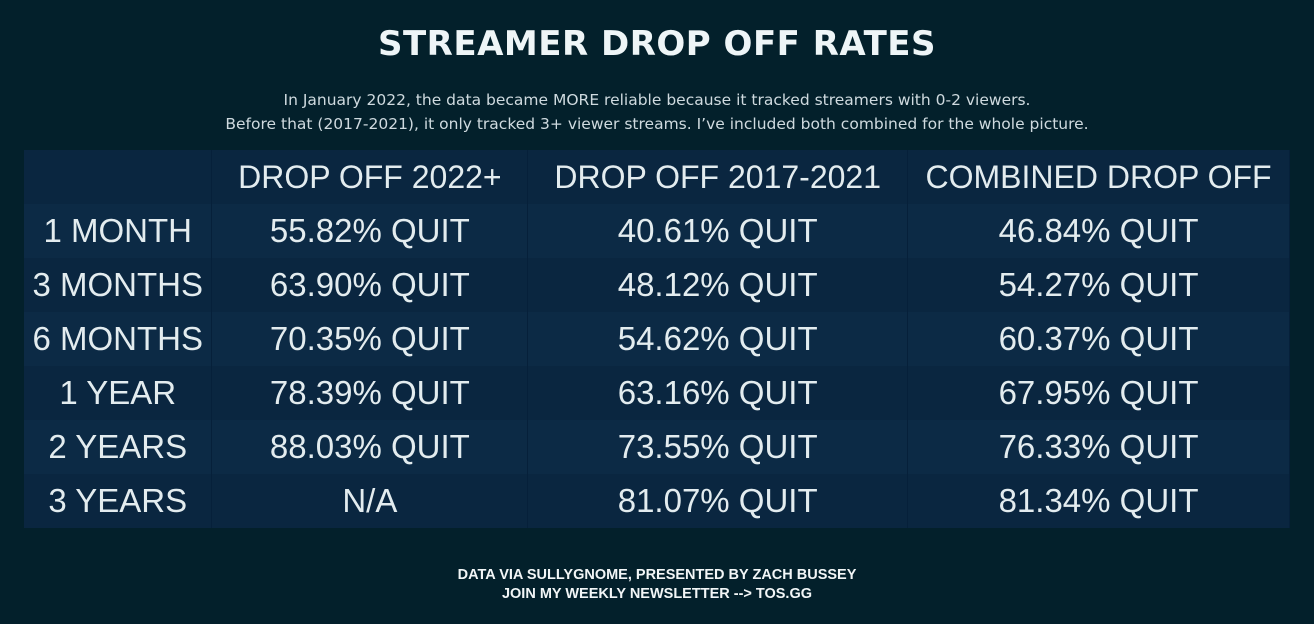  I want to click on table-cell: 48.12% QUIT, so click(718, 285).